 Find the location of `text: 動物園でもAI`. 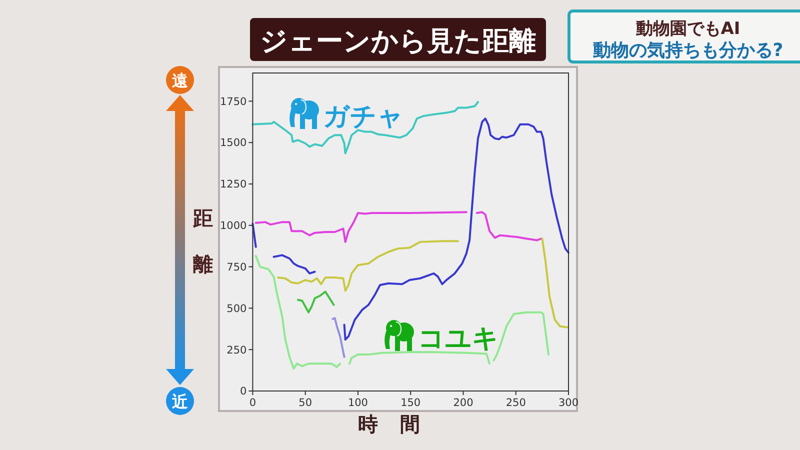

text: 動物園でもAI is located at coordinates (687, 29).